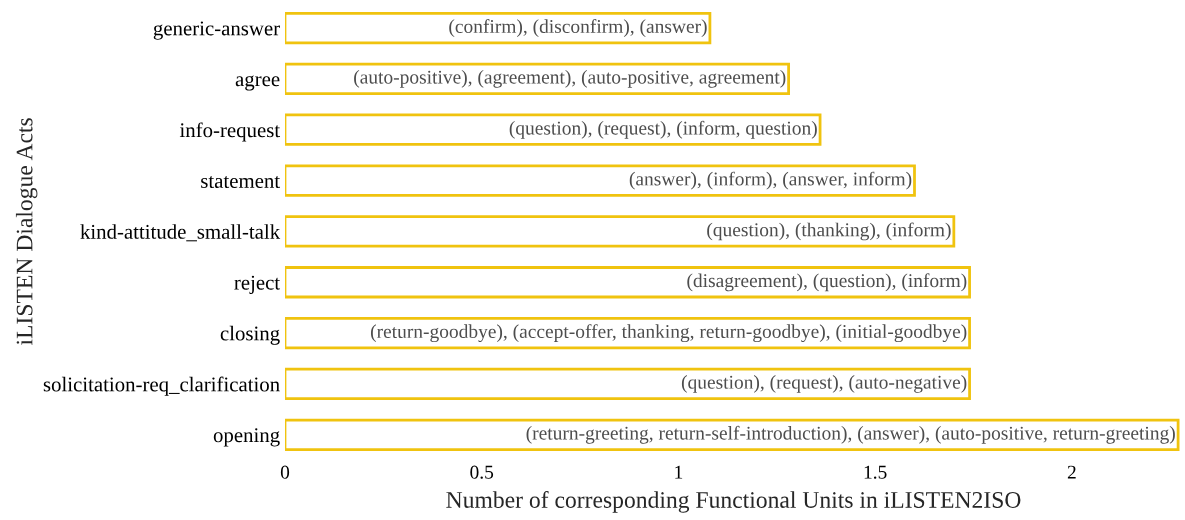 The image size is (1185, 520). What do you see at coordinates (257, 284) in the screenshot?
I see `y-tick-label: reject` at bounding box center [257, 284].